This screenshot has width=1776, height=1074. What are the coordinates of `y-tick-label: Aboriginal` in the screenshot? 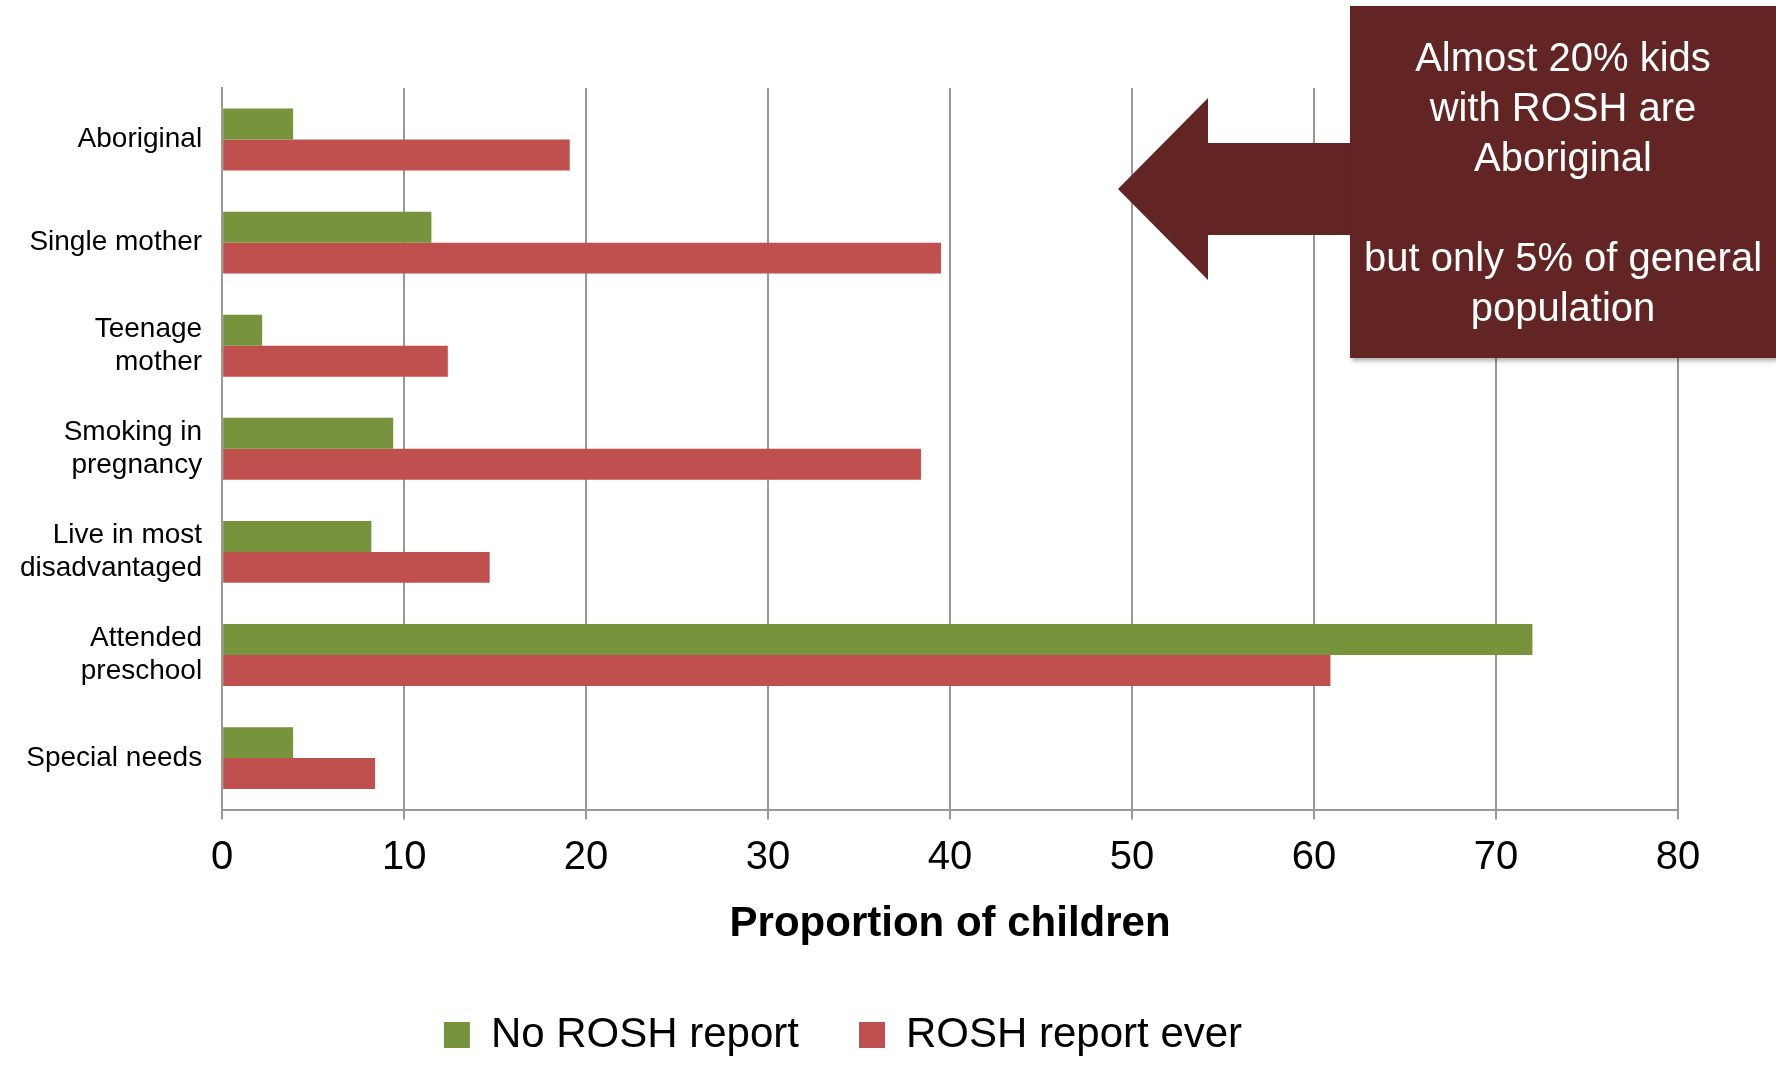 It's located at (140, 138).